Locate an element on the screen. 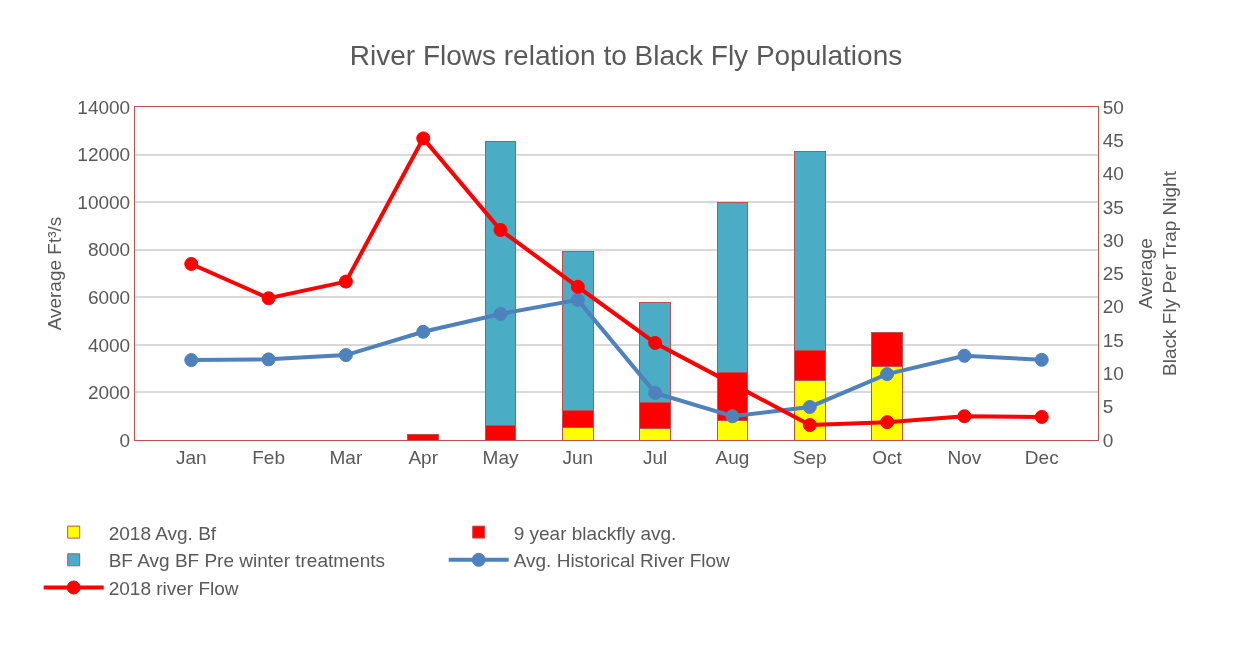 This screenshot has height=645, width=1252. x-tick-label: Mar is located at coordinates (346, 457).